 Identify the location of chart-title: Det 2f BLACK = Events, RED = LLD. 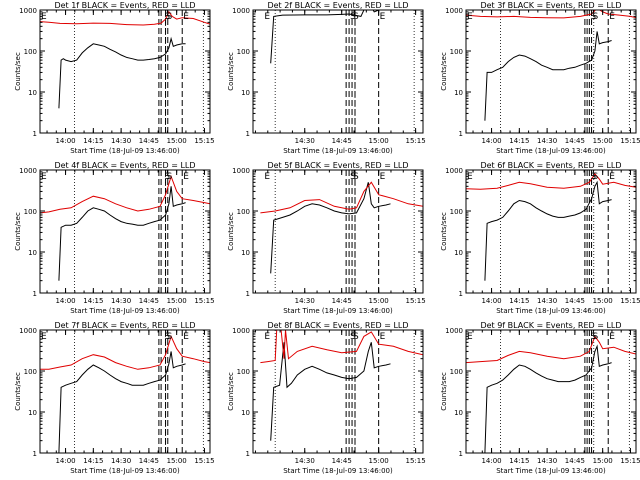
(337, 5).